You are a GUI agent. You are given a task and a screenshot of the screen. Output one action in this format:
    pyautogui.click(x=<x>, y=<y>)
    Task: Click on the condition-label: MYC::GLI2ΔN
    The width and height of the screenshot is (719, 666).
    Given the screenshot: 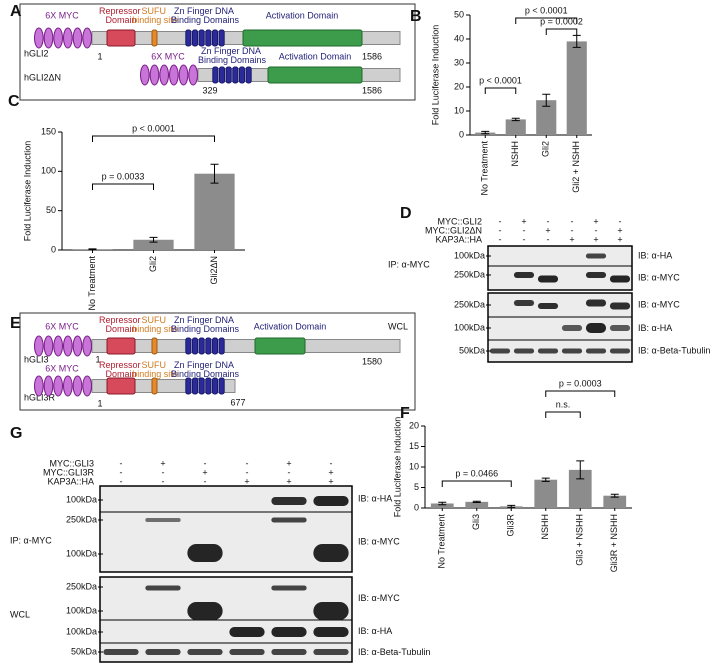 What is the action you would take?
    pyautogui.click(x=453, y=230)
    